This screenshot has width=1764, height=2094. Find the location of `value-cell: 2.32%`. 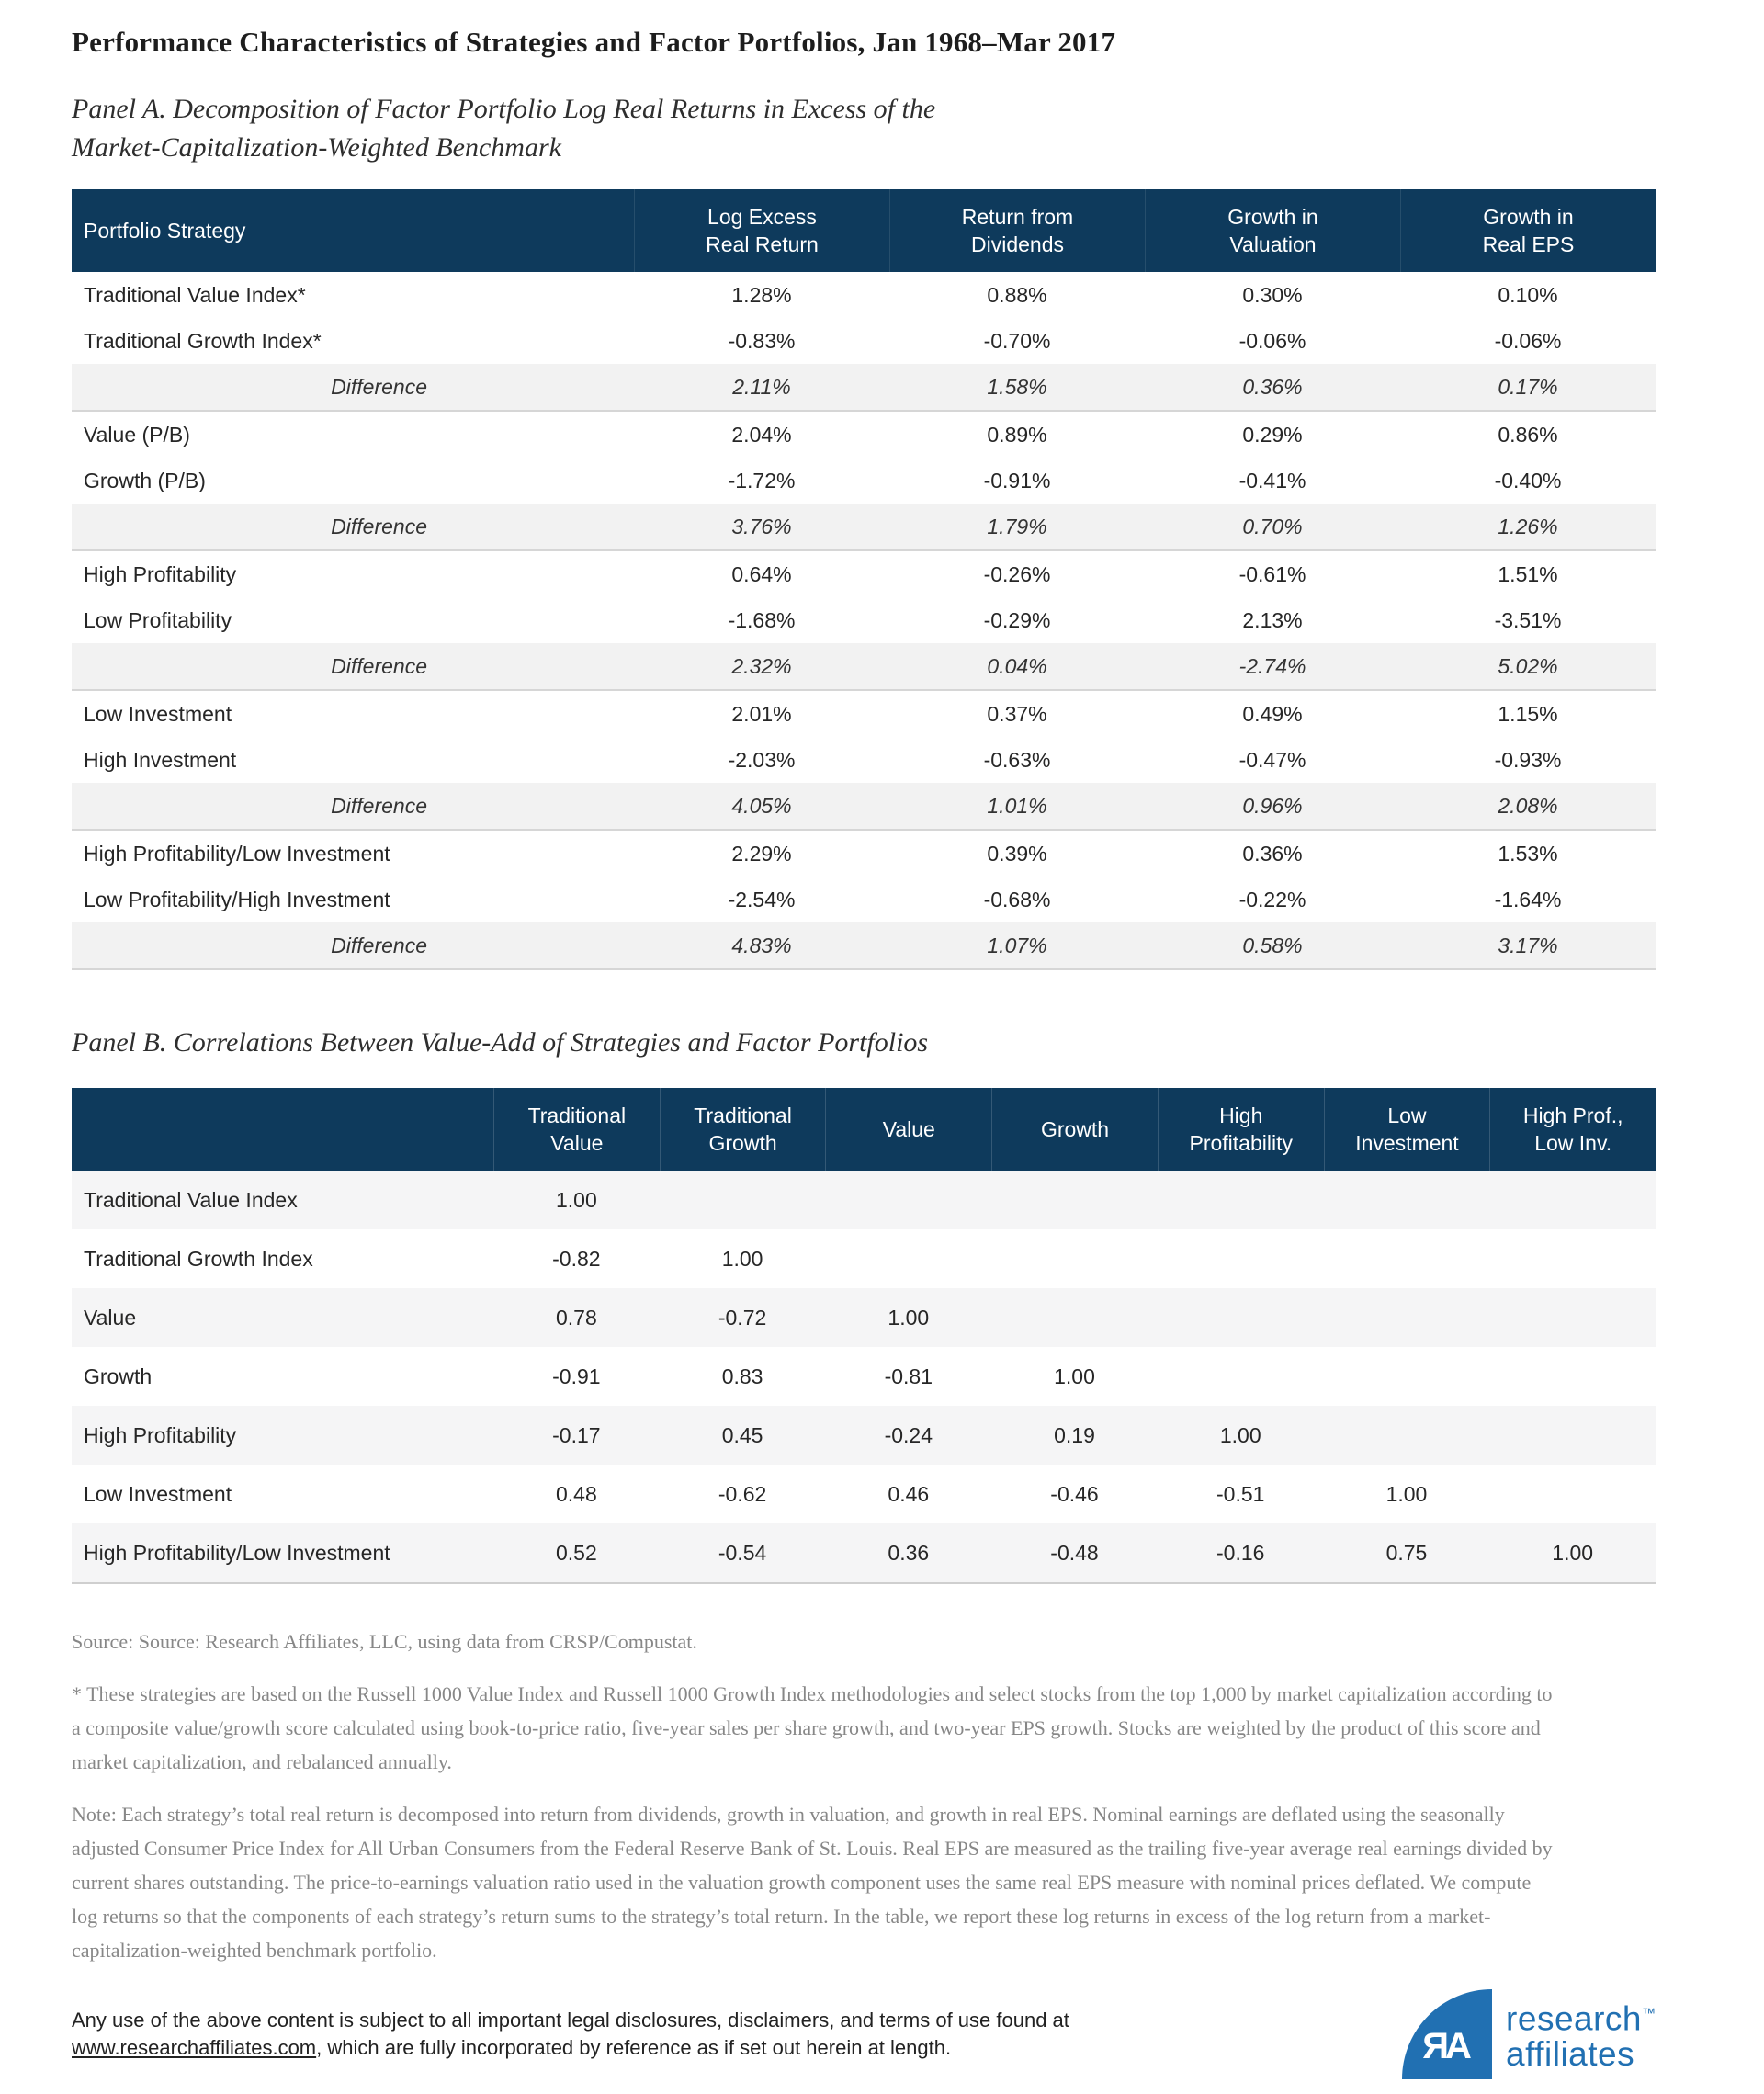

value-cell: 2.32% is located at coordinates (761, 665).